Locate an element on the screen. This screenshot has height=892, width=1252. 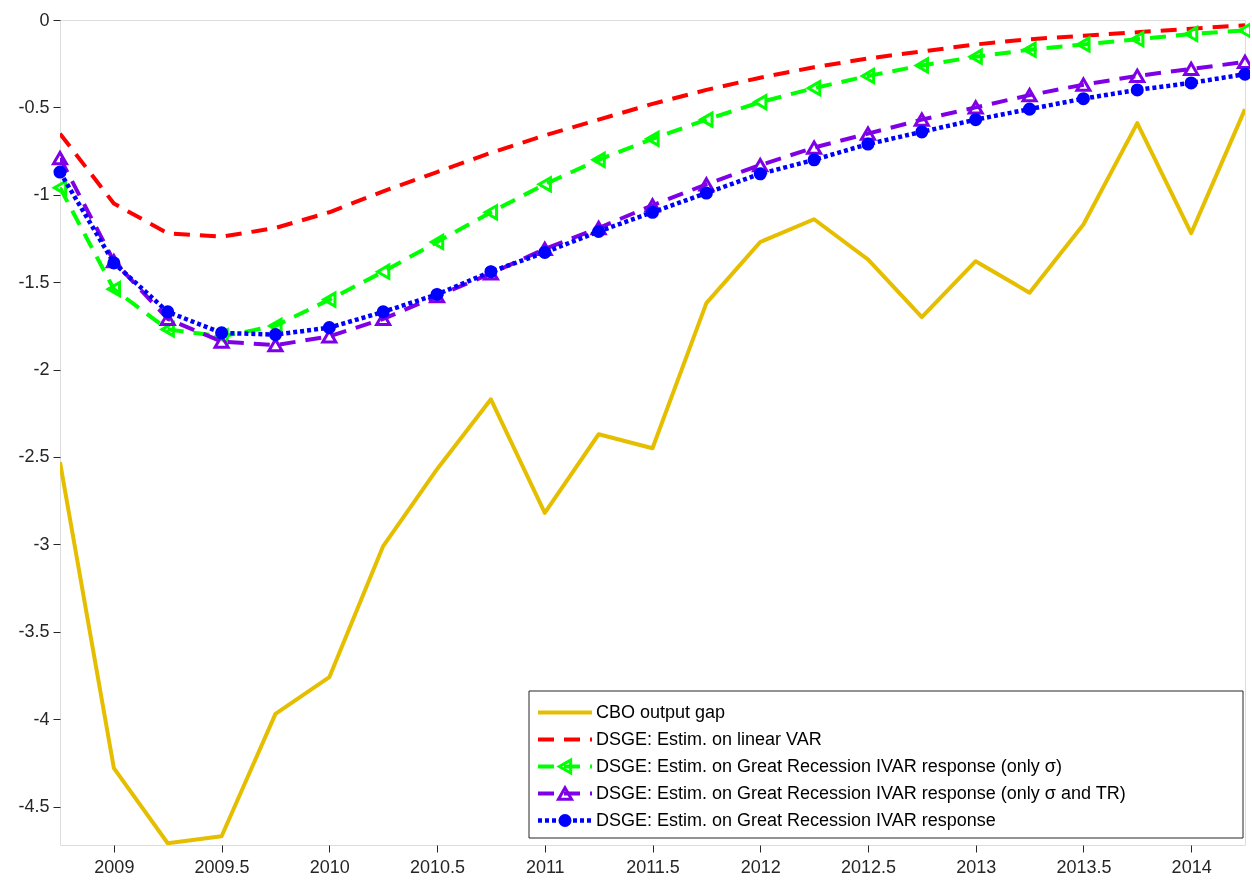
legend-label: DSGE: Estim. on linear VAR is located at coordinates (709, 738).